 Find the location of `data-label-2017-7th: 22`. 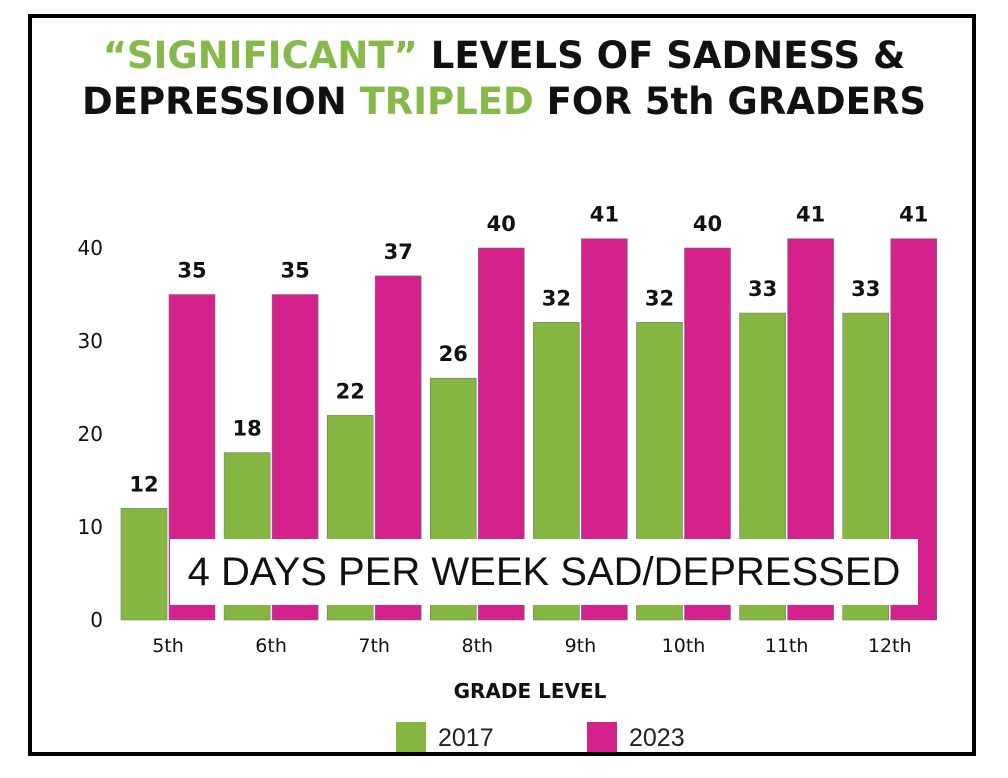

data-label-2017-7th: 22 is located at coordinates (350, 391).